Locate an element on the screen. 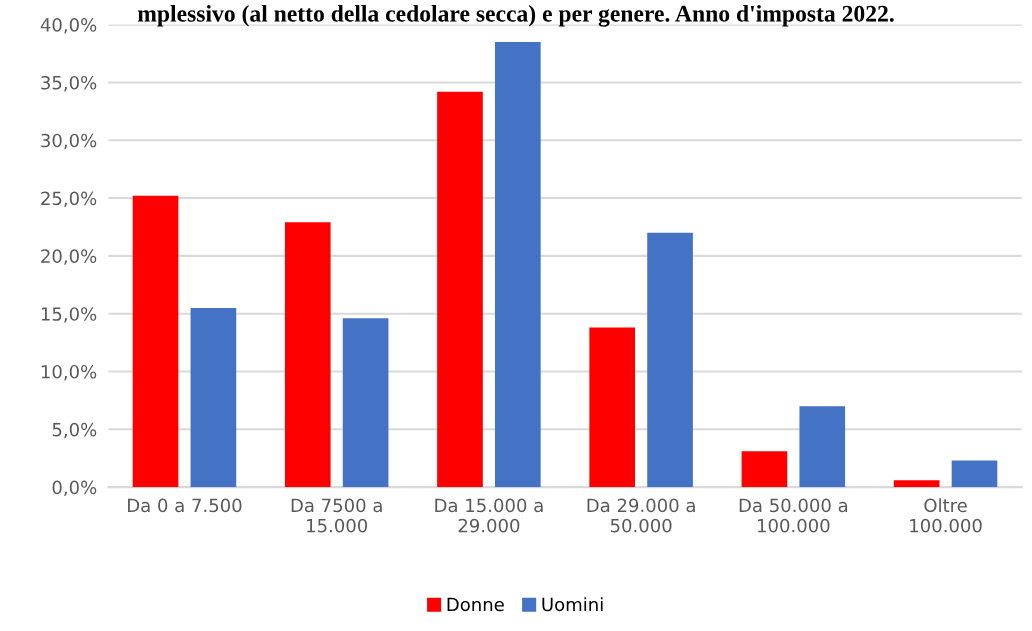 The image size is (1032, 631). y-tick-label: 5,0% is located at coordinates (74, 430).